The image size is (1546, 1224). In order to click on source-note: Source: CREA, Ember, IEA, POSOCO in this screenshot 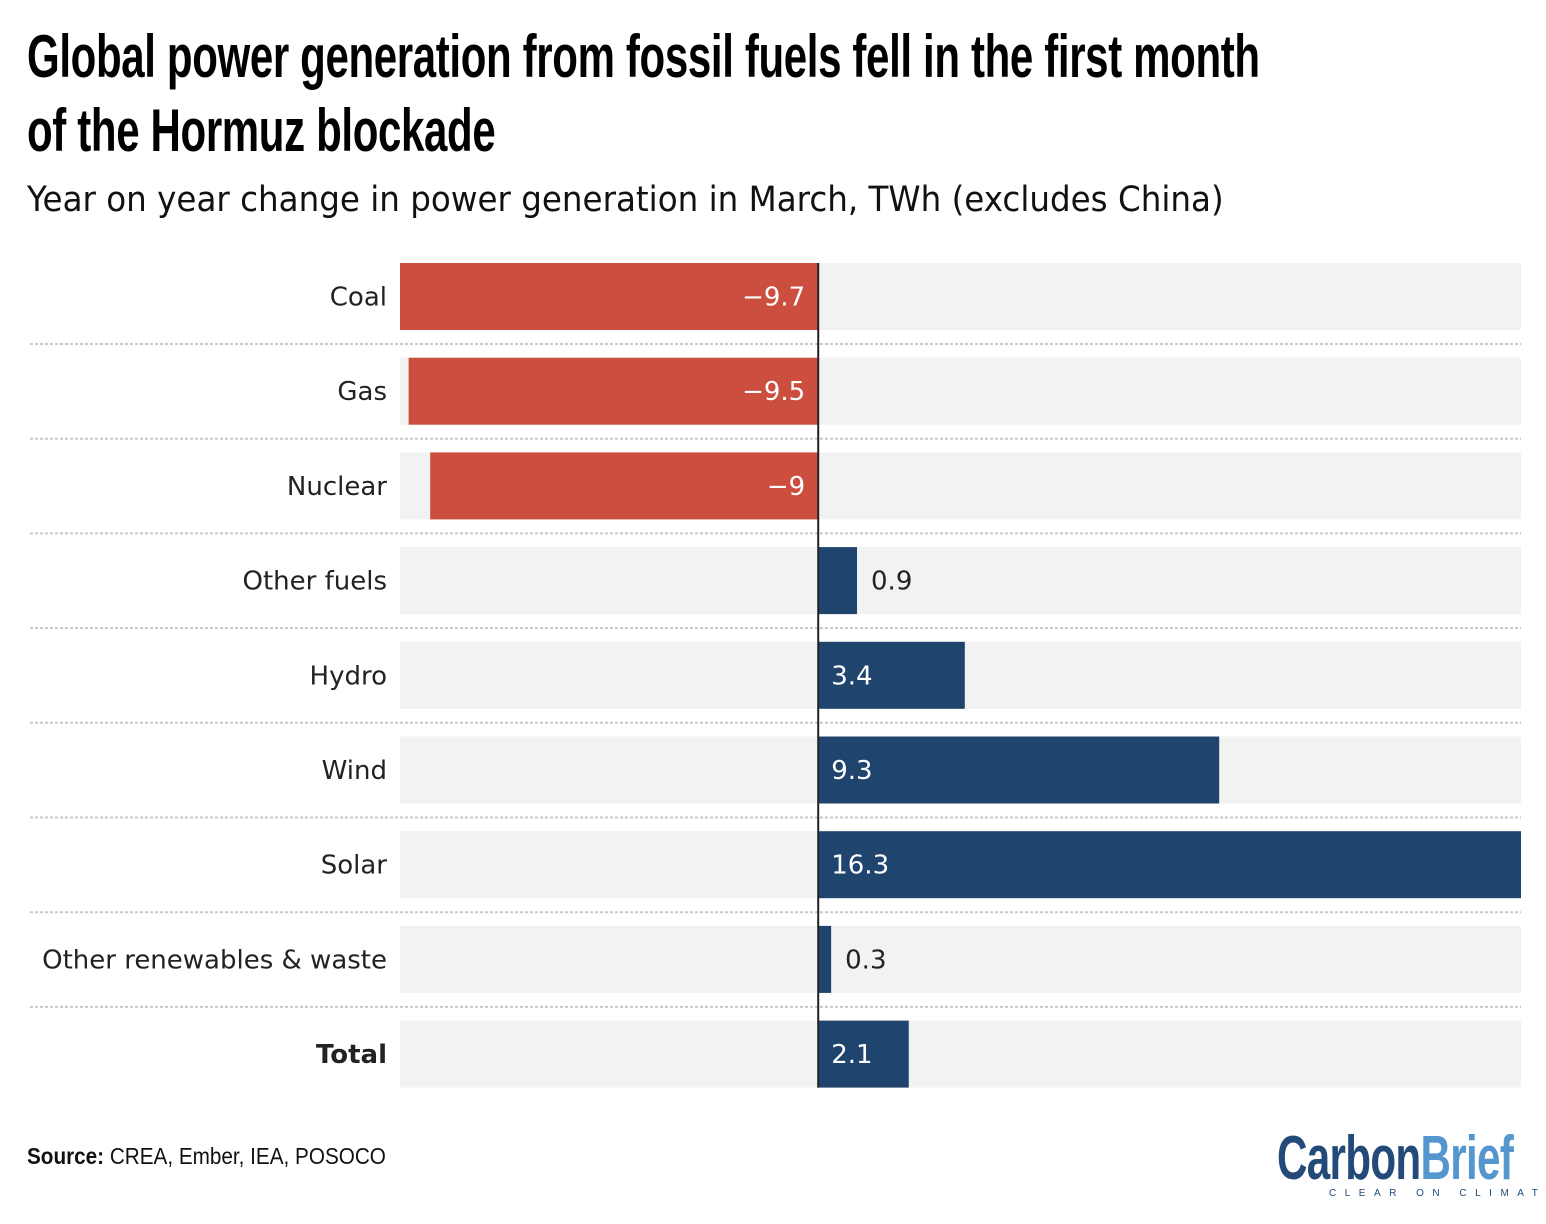, I will do `click(206, 1156)`.